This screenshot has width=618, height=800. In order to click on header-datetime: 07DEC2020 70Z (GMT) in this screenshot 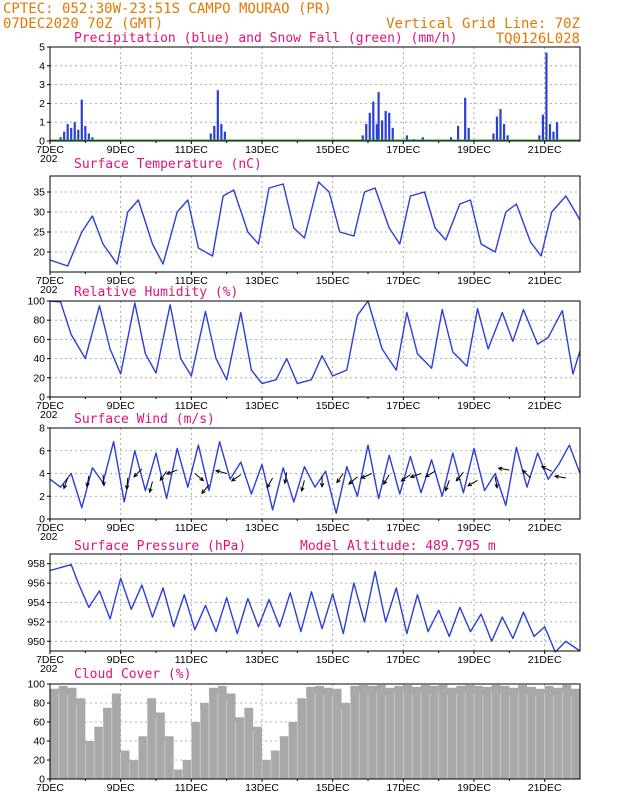, I will do `click(83, 24)`.